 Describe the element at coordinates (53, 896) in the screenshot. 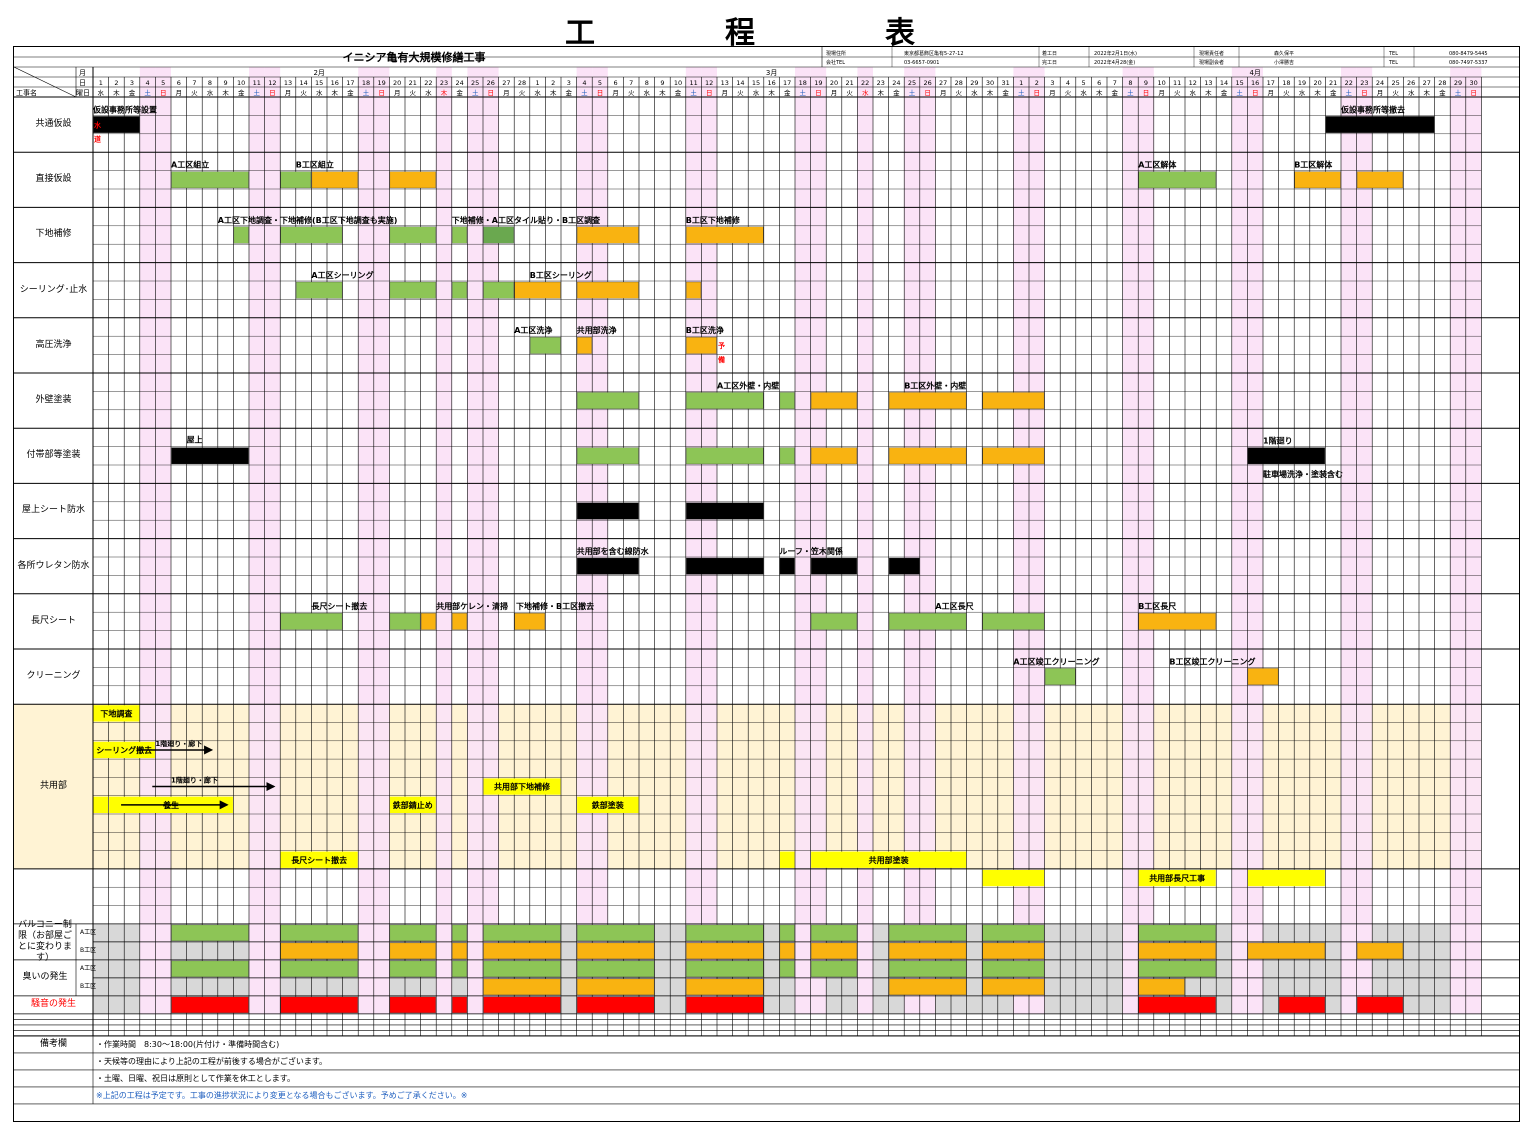

I see `category-label` at that location.